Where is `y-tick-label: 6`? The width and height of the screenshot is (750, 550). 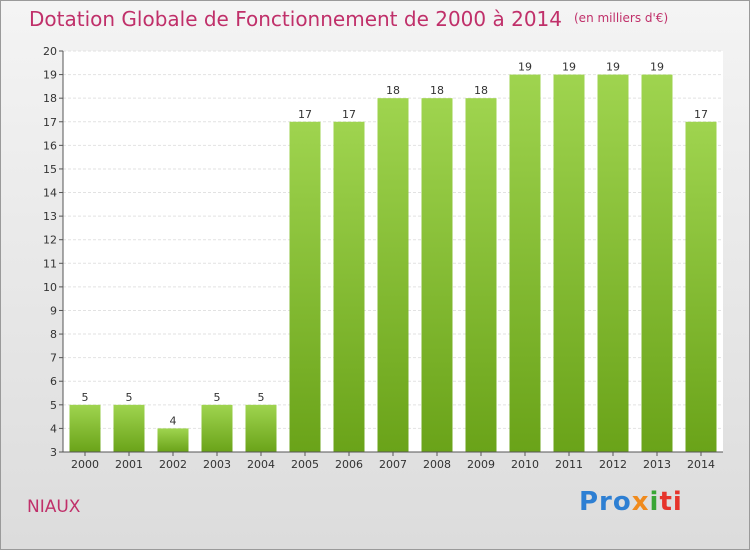 y-tick-label: 6 is located at coordinates (53, 381).